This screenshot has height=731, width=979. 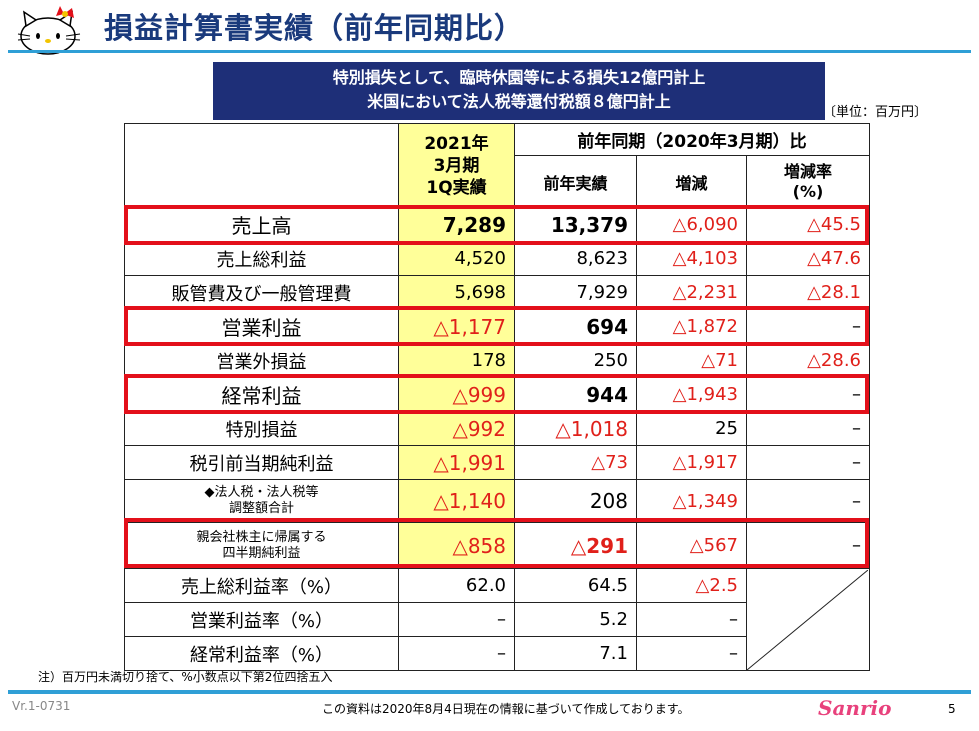 I want to click on cell-change: △1,349, so click(x=691, y=501).